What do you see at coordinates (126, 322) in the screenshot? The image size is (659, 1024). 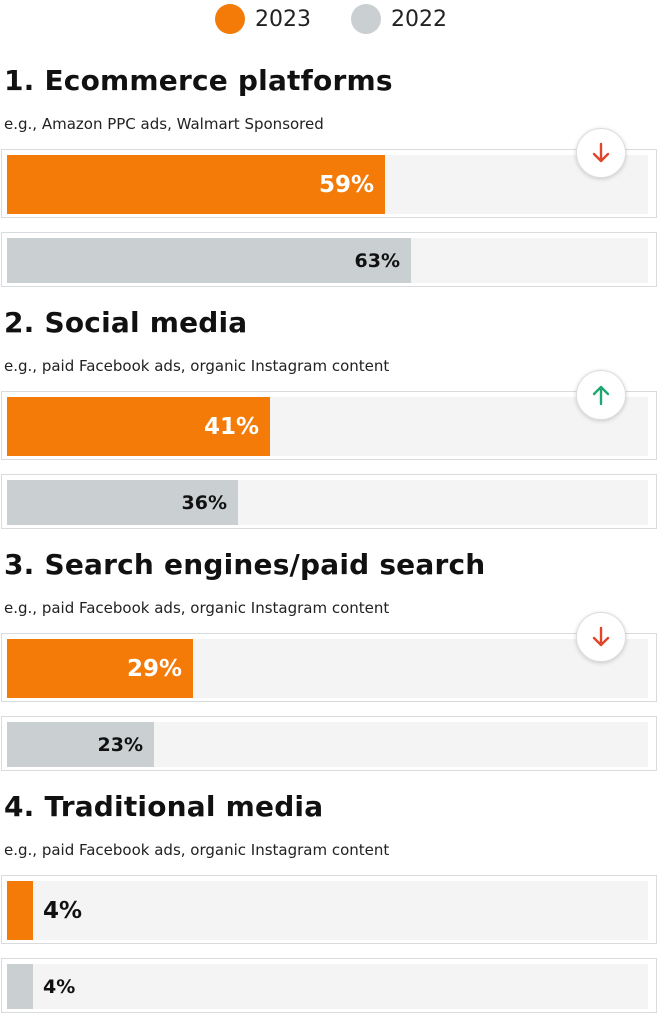 I see `category-title: 2. Social media` at bounding box center [126, 322].